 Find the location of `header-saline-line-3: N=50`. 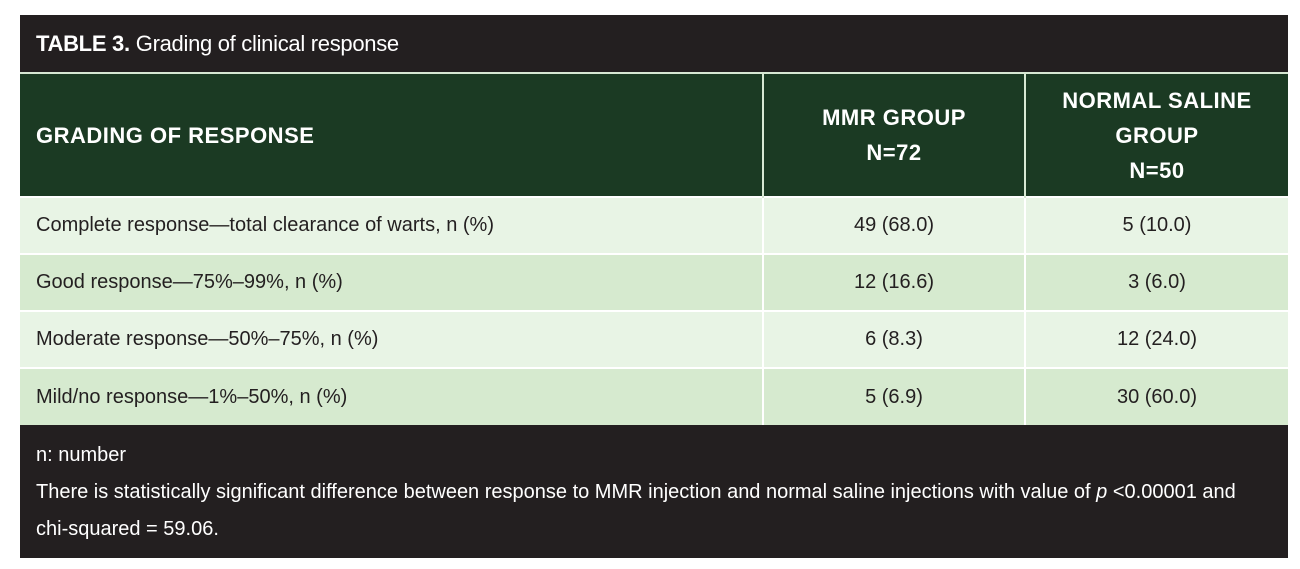

header-saline-line-3: N=50 is located at coordinates (1157, 170).